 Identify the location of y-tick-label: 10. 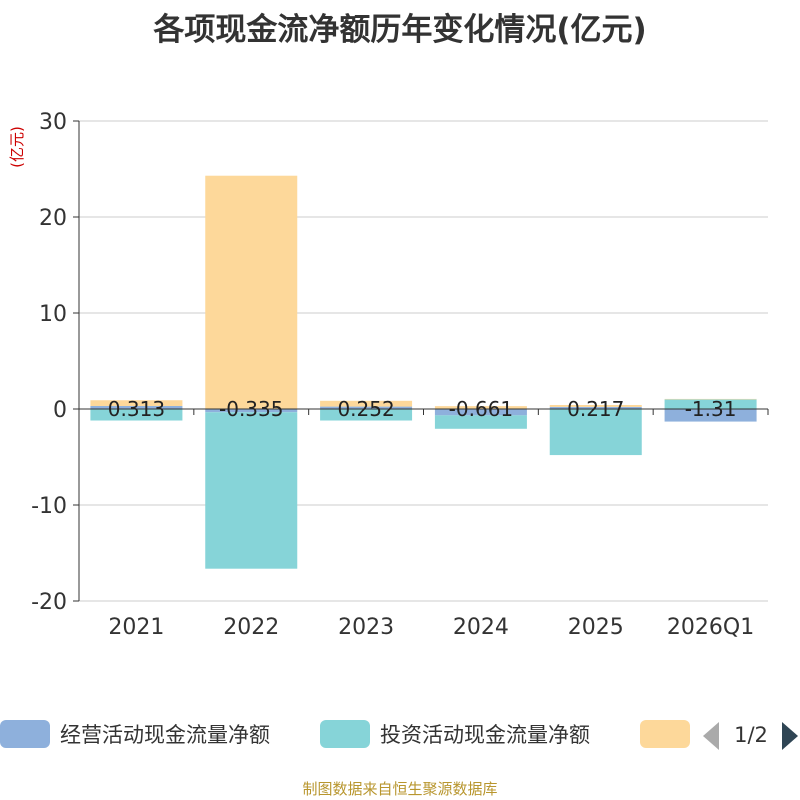
(53, 314).